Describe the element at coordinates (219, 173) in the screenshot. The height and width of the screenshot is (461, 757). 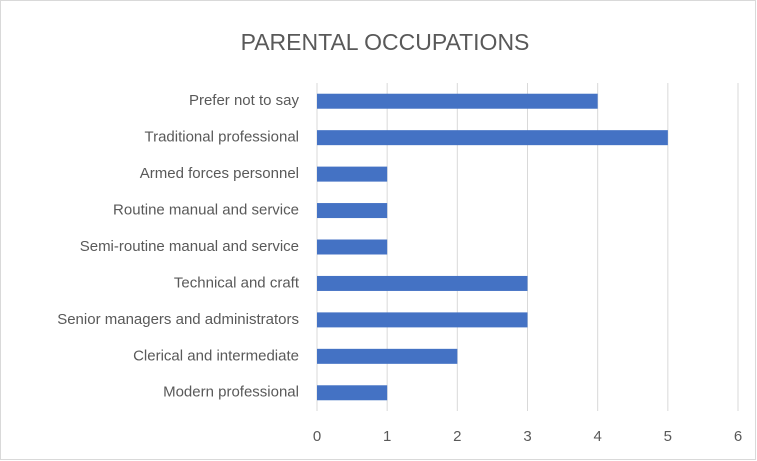
I see `y-tick-label: Armed forces personnel` at that location.